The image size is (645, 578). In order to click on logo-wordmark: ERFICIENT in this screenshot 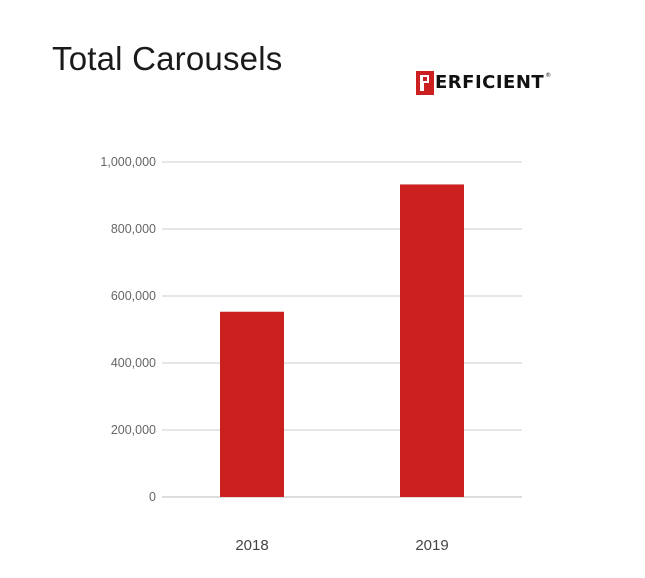, I will do `click(490, 82)`.